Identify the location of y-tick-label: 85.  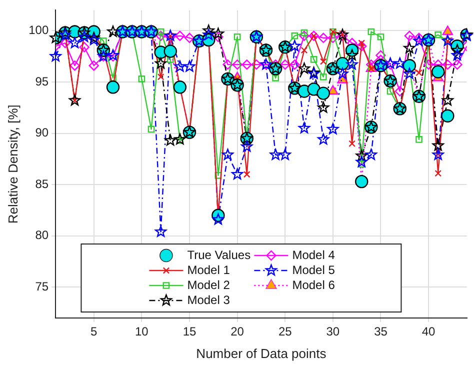
(42, 183).